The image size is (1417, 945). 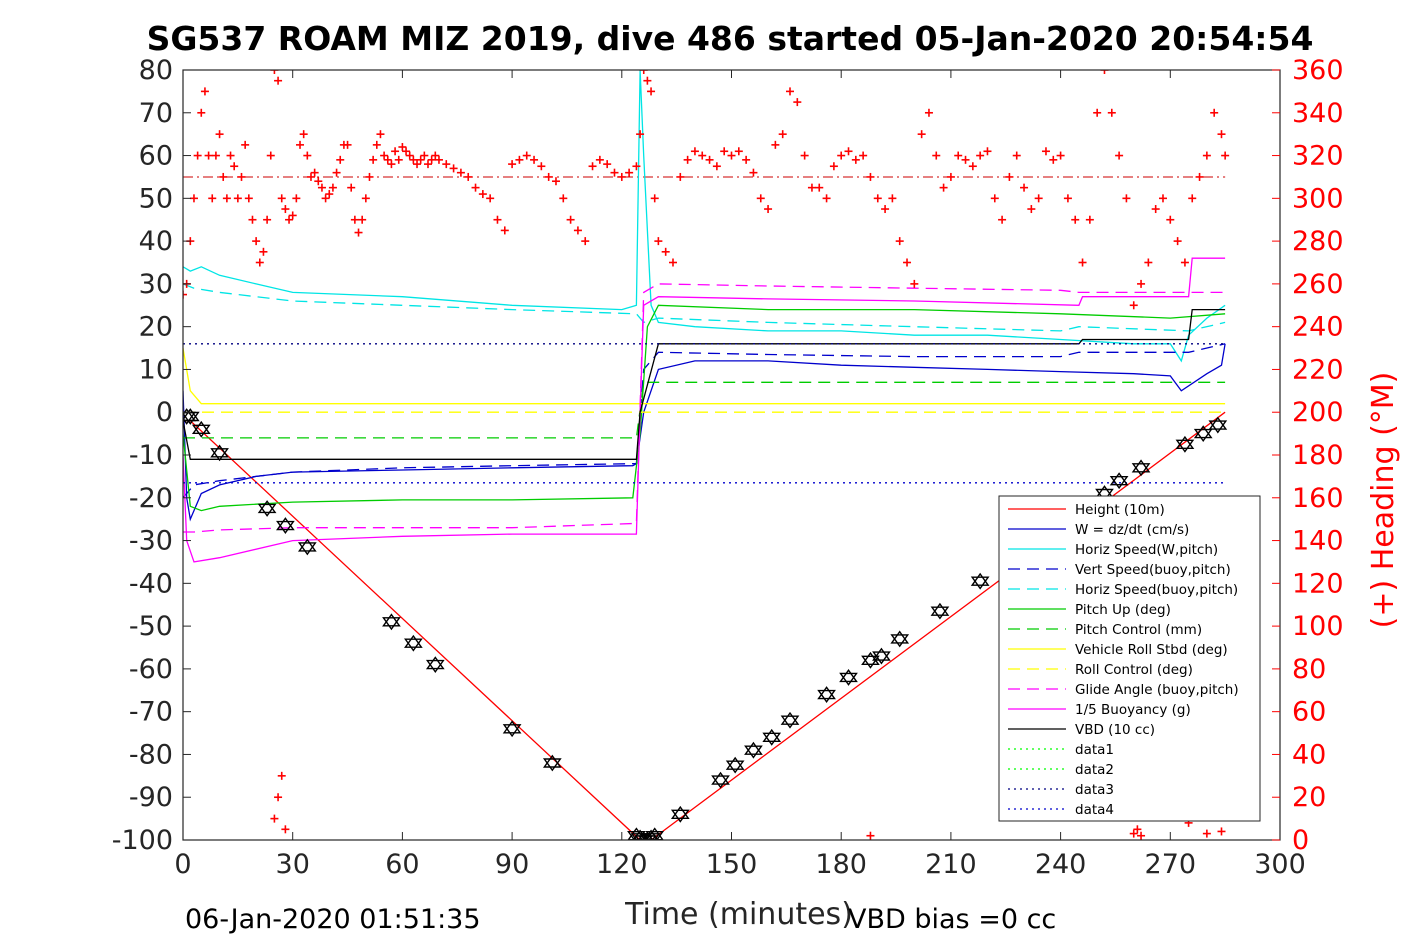 What do you see at coordinates (151, 797) in the screenshot?
I see `y-left-tick-label-1: -90` at bounding box center [151, 797].